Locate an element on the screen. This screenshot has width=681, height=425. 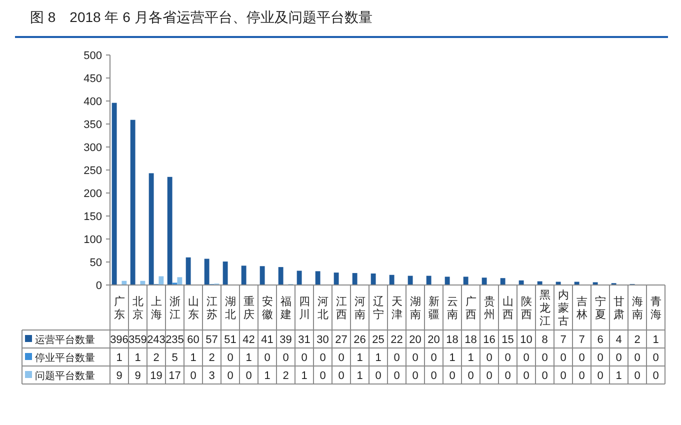
x-tick-label: 安徽 is located at coordinates (267, 308).